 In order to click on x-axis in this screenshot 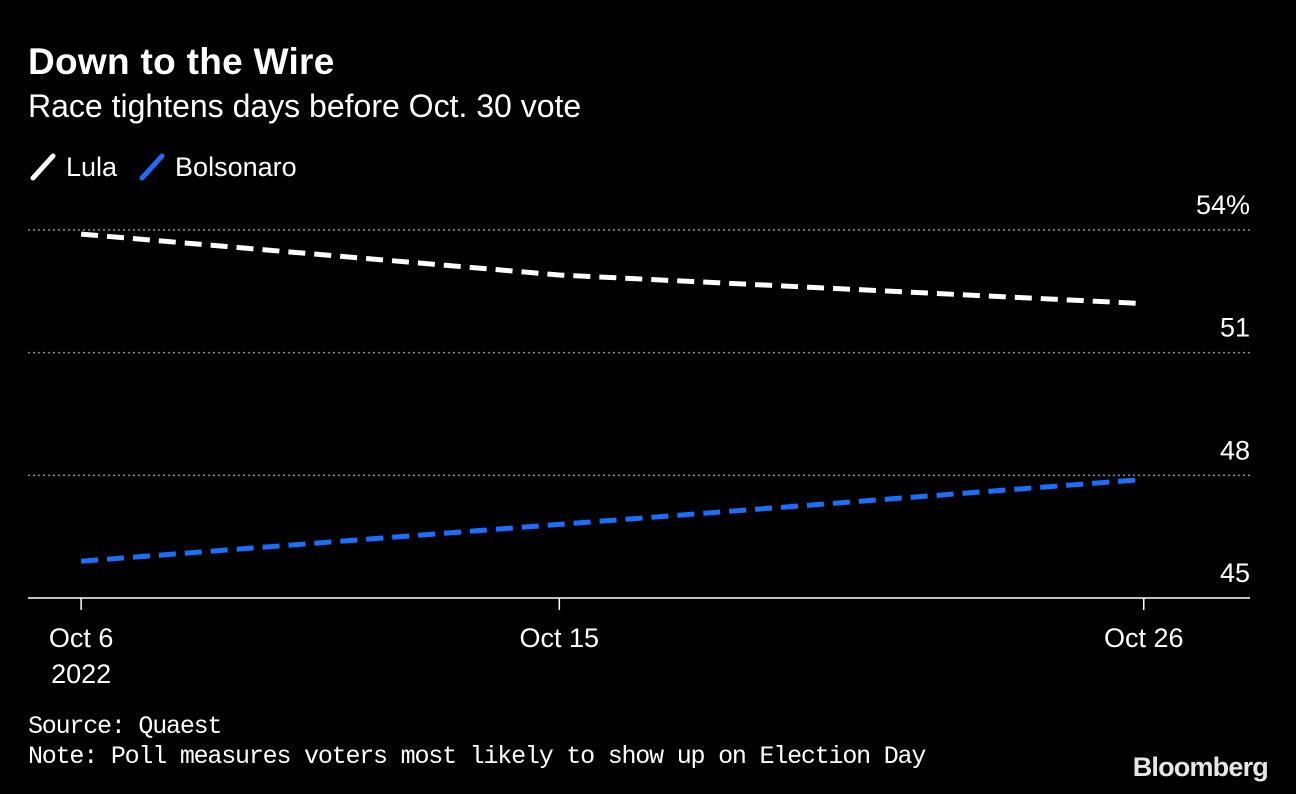, I will do `click(639, 603)`.